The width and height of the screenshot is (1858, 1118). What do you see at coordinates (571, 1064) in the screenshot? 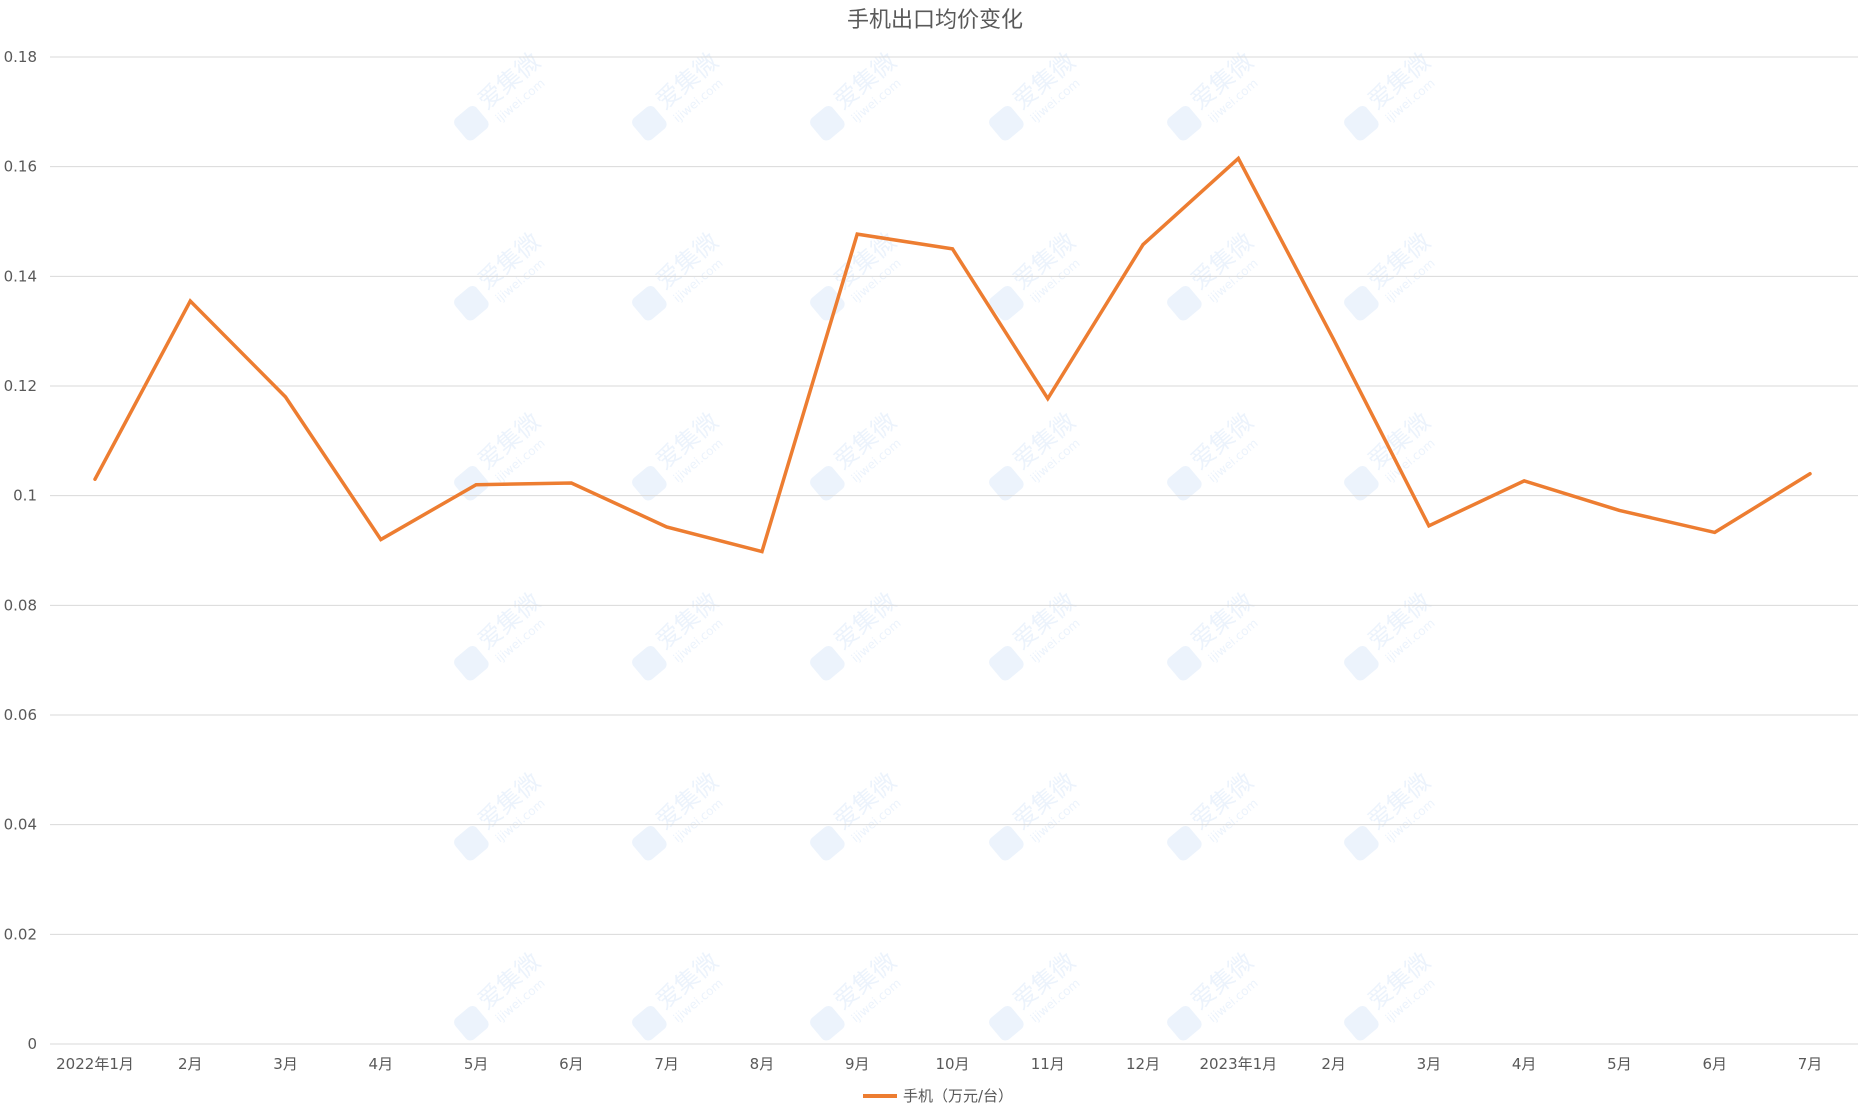
I see `x-tick-label-5: 6月` at bounding box center [571, 1064].